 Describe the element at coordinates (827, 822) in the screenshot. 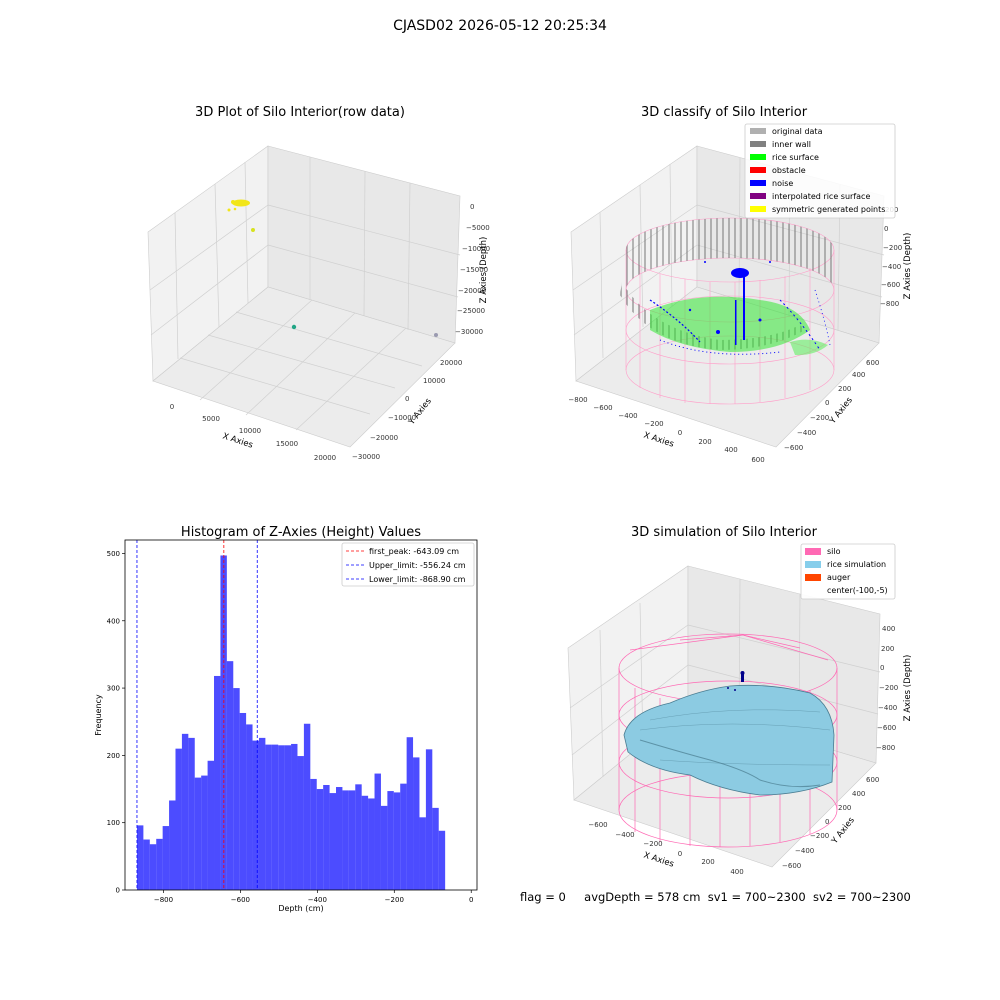

I see `panel4-ytick: 0` at that location.